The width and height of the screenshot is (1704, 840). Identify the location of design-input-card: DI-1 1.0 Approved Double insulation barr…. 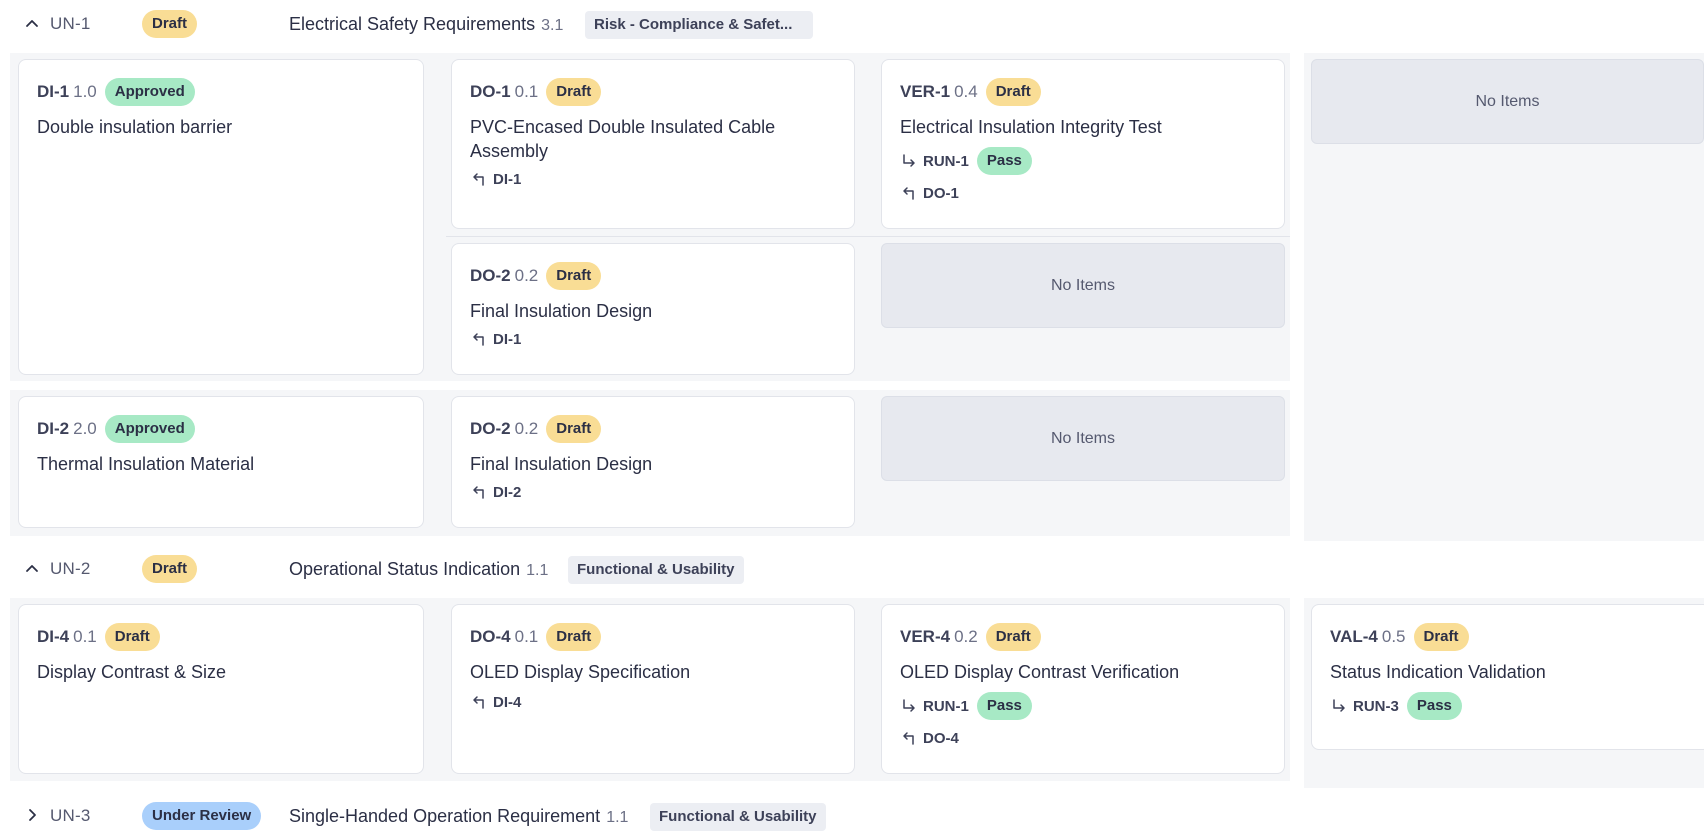
(221, 217).